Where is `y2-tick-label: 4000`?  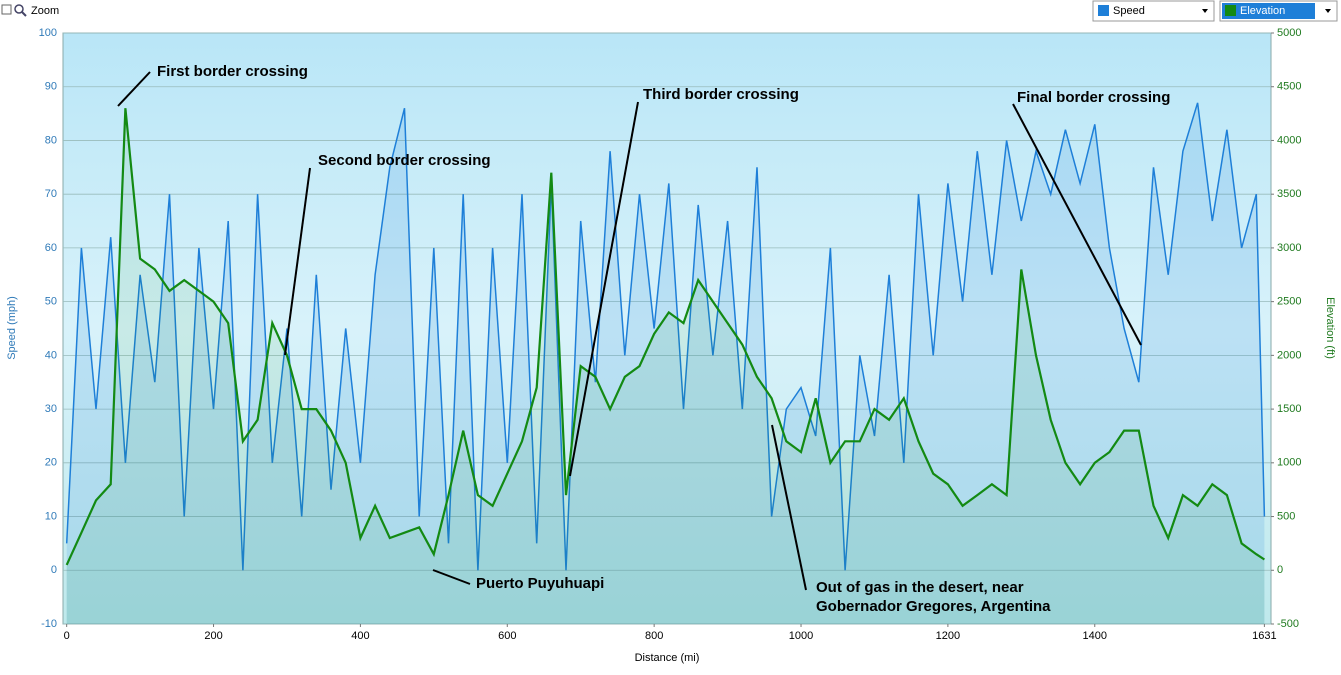 y2-tick-label: 4000 is located at coordinates (1289, 140).